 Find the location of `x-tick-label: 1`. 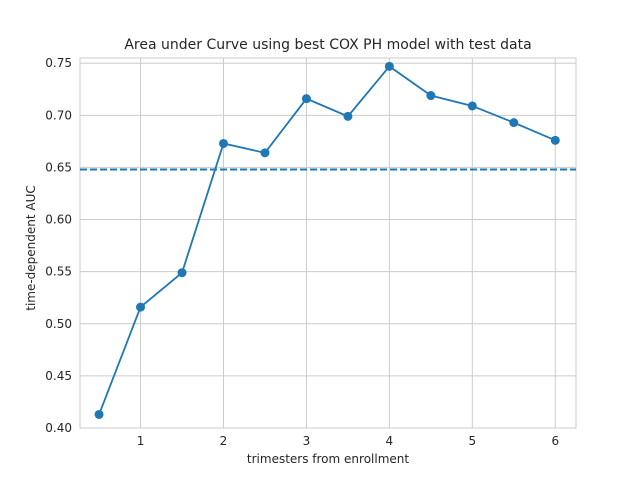

x-tick-label: 1 is located at coordinates (141, 441).